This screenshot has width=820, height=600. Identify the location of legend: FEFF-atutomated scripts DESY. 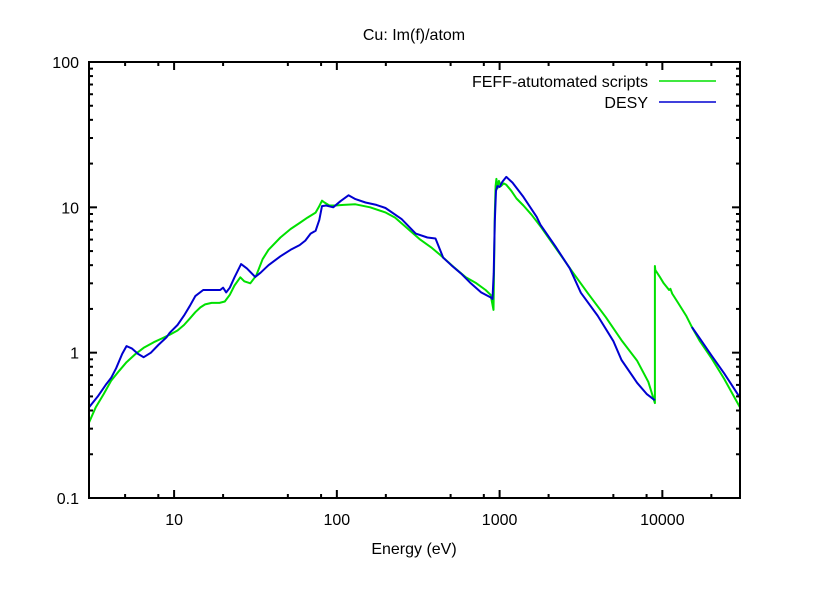
(594, 93).